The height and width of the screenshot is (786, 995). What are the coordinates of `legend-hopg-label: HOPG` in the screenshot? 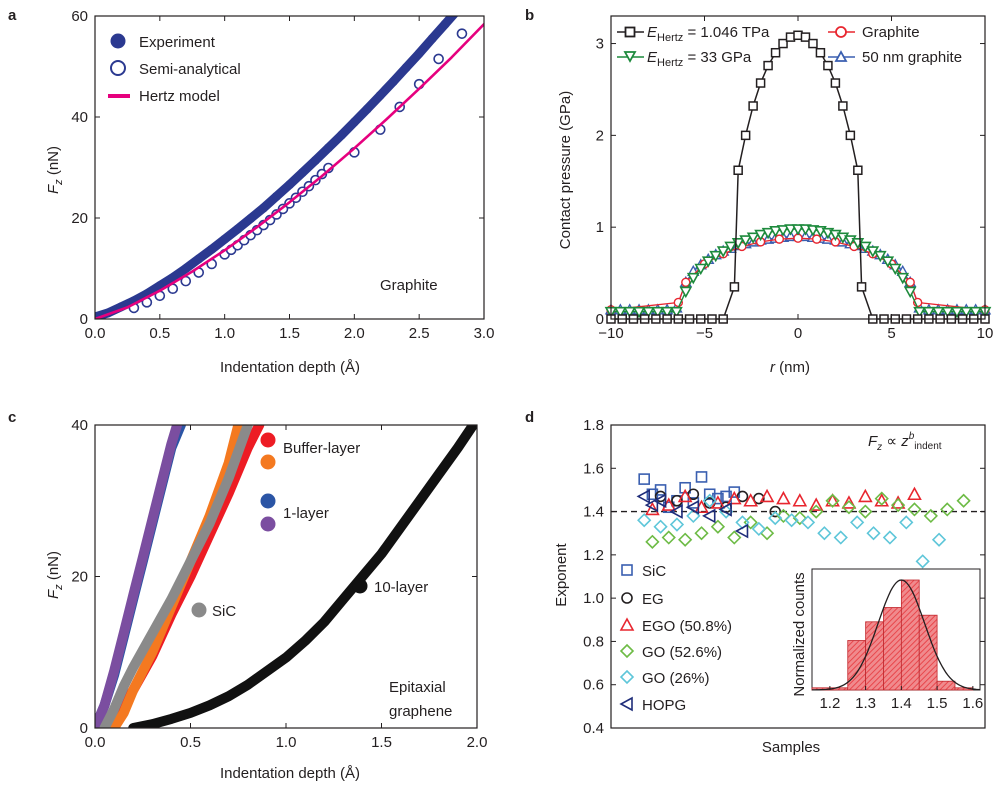 It's located at (664, 705).